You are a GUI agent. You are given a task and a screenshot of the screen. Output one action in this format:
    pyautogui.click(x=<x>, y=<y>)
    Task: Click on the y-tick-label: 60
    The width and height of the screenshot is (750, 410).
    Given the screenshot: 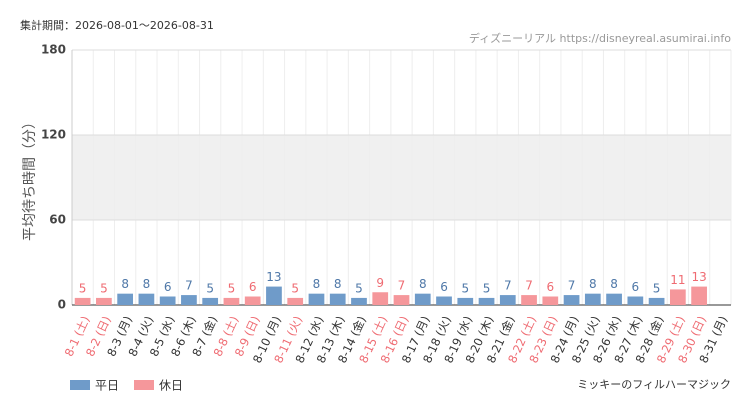 What is the action you would take?
    pyautogui.click(x=57, y=220)
    